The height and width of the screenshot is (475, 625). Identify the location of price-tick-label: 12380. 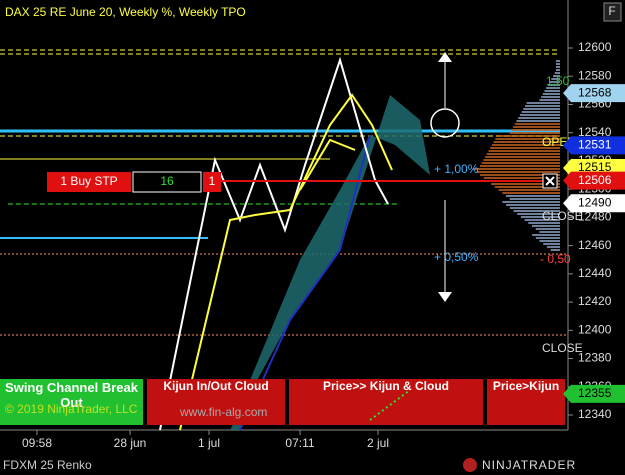
(595, 358).